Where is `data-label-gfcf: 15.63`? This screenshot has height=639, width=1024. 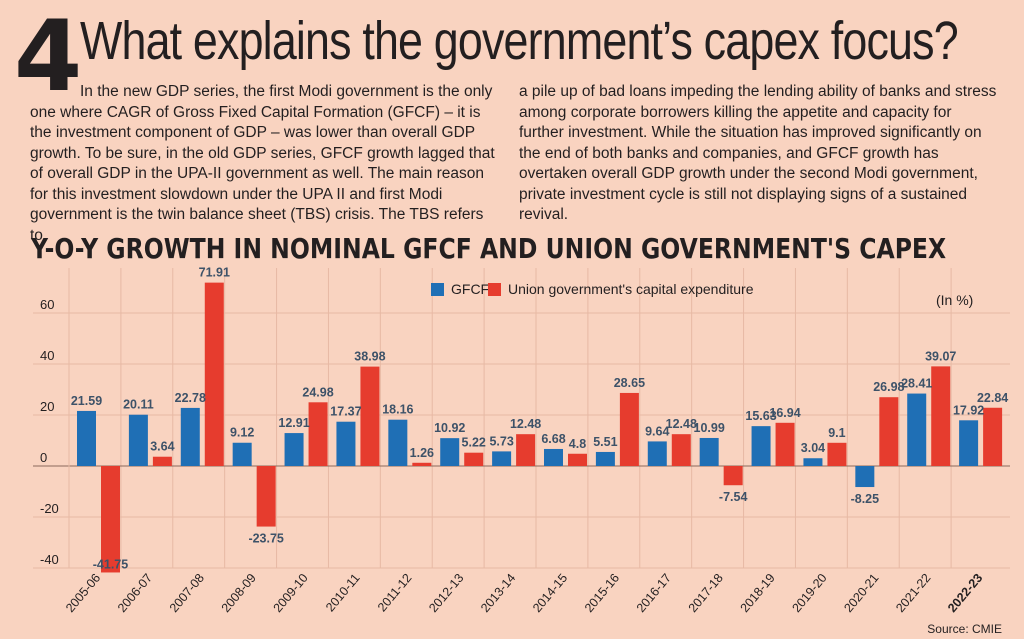
data-label-gfcf: 15.63 is located at coordinates (760, 416).